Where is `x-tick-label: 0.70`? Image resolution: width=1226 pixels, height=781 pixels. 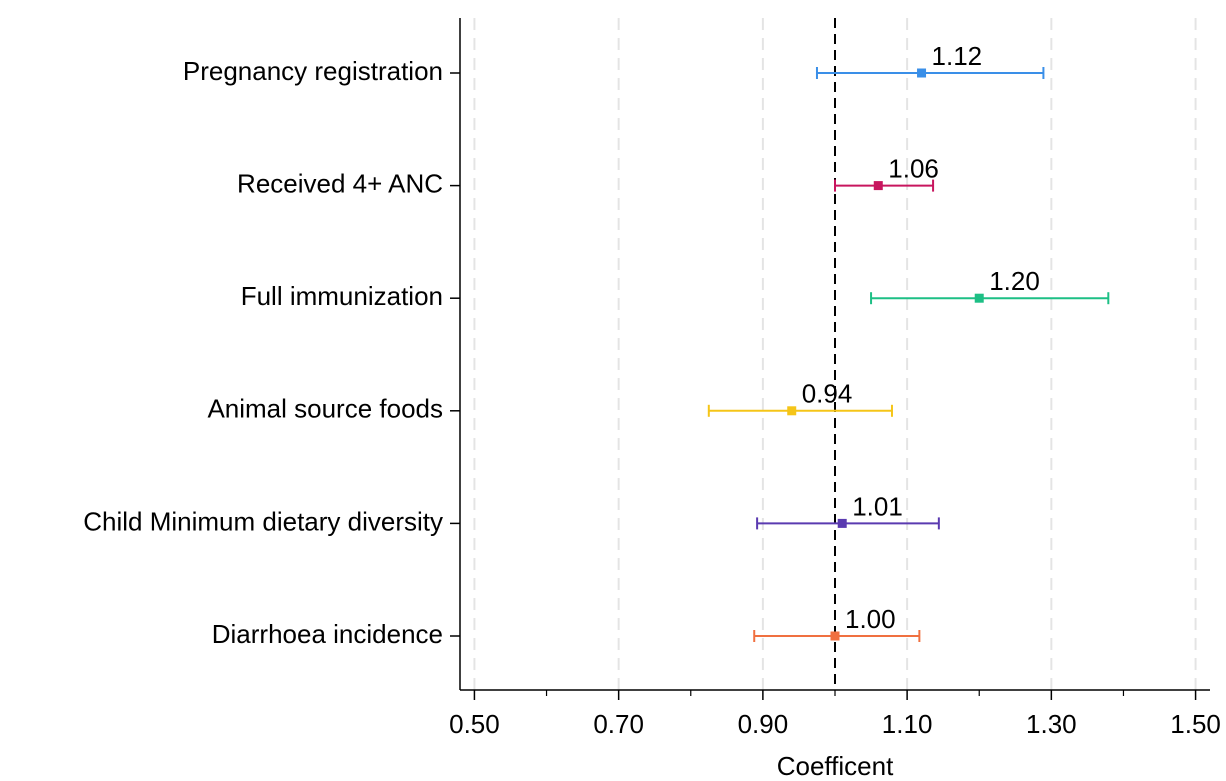
x-tick-label: 0.70 is located at coordinates (618, 724).